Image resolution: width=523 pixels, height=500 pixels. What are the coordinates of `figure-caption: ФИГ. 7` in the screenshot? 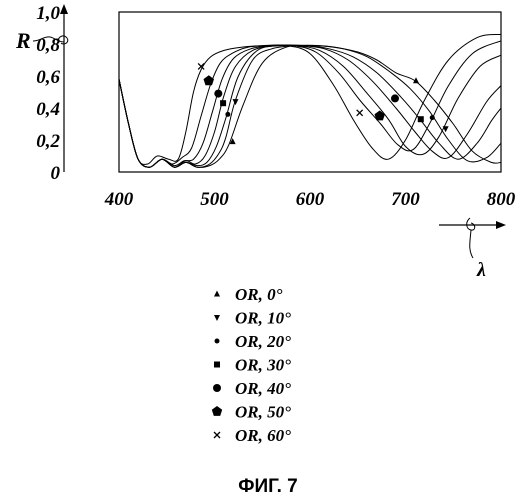 It's located at (267, 486).